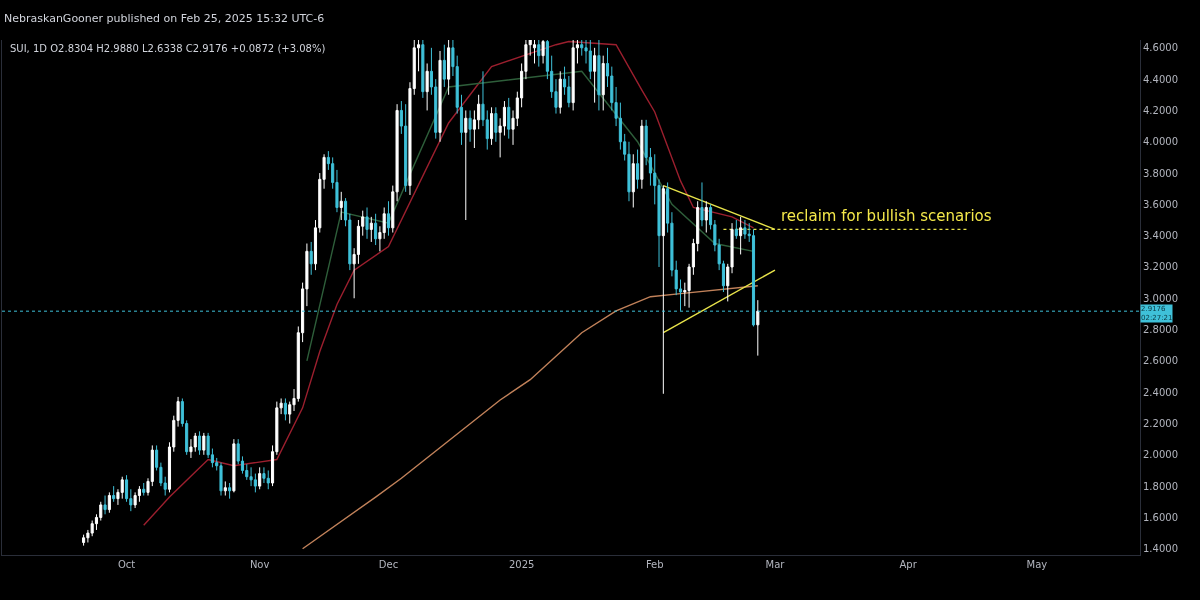 This screenshot has height=600, width=1200. What do you see at coordinates (1160, 142) in the screenshot?
I see `y-tick-label: 4.0000` at bounding box center [1160, 142].